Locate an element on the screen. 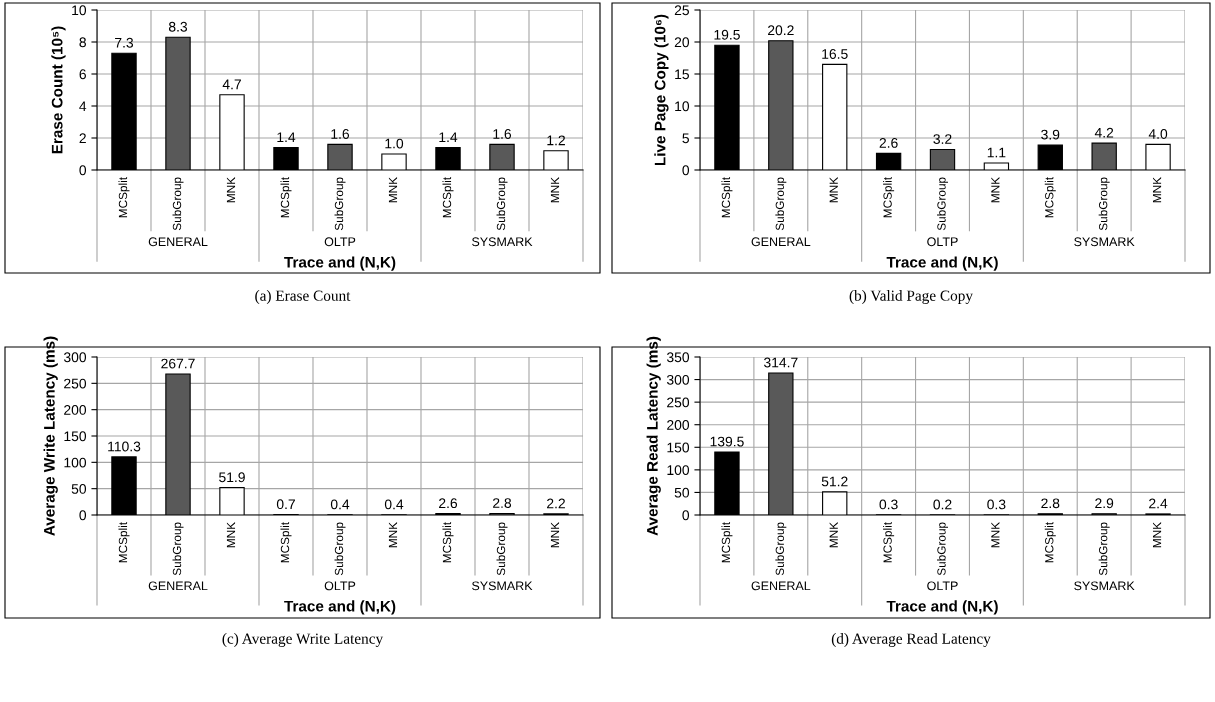 This screenshot has height=702, width=1215. y-axis-title: Erase Count (10⁵) is located at coordinates (58, 90).